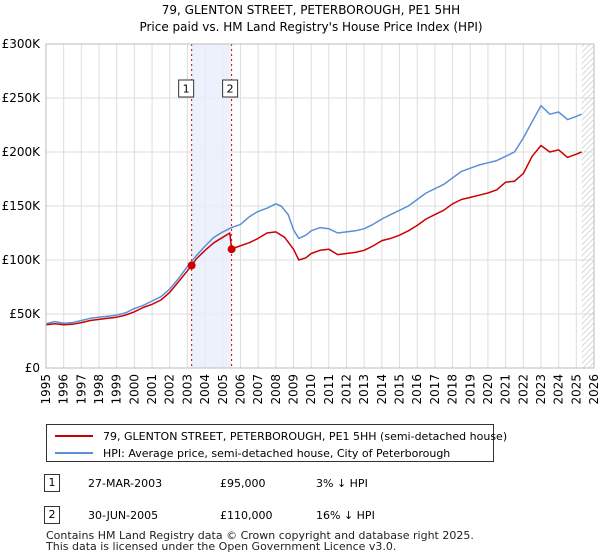 Image resolution: width=600 pixels, height=560 pixels. What do you see at coordinates (453, 389) in the screenshot?
I see `x-tick-label: 2018` at bounding box center [453, 389].